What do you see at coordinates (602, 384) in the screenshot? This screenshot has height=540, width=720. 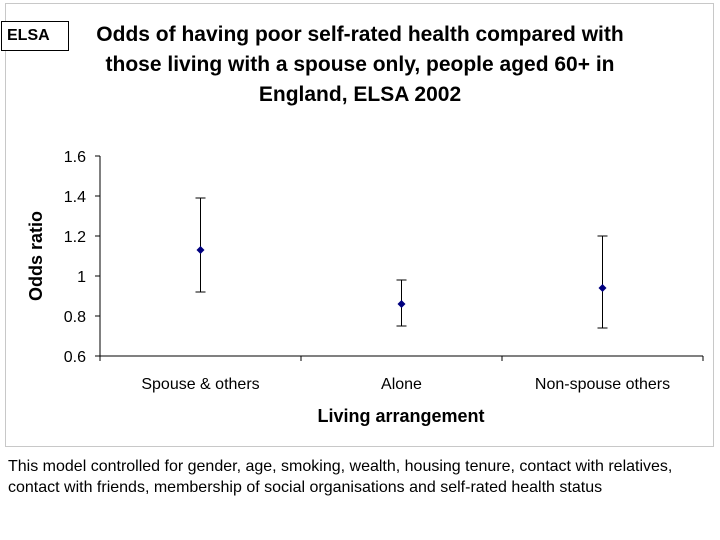 I see `x-tick-label: Non-spouse others` at bounding box center [602, 384].